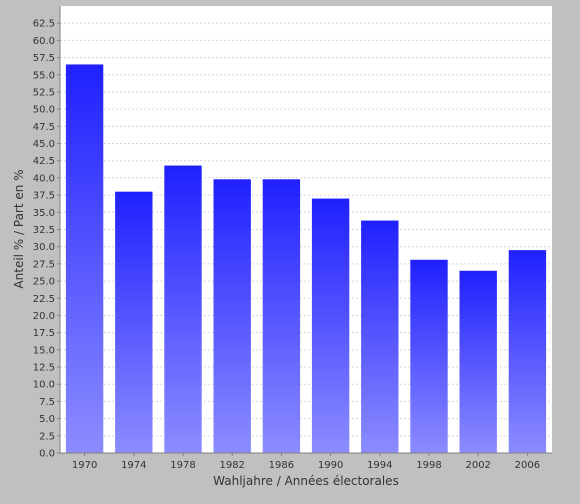  Describe the element at coordinates (379, 465) in the screenshot. I see `x-tick-label: 1994` at that location.